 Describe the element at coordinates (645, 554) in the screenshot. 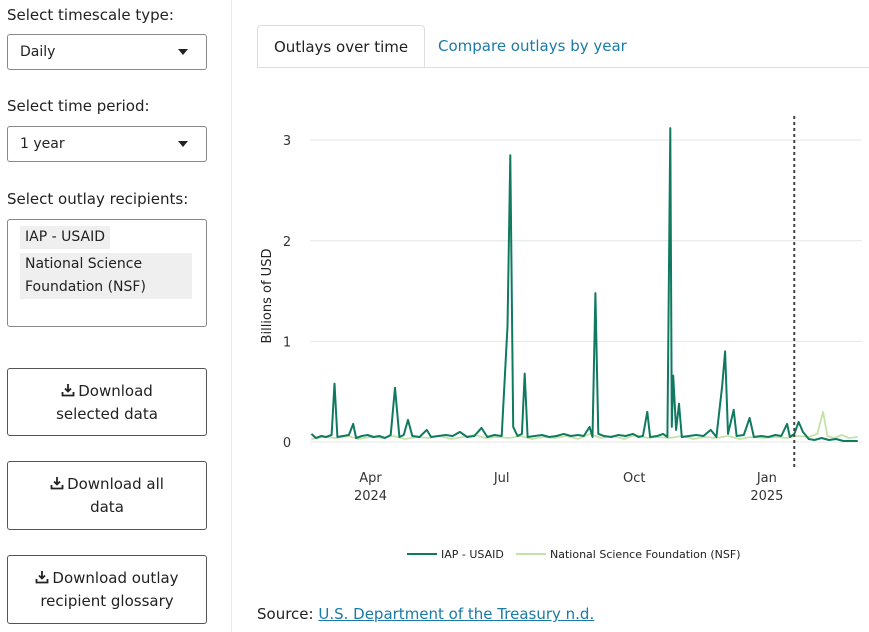

I see `legend-label-nsf: National Science Foundation (NSF)` at that location.